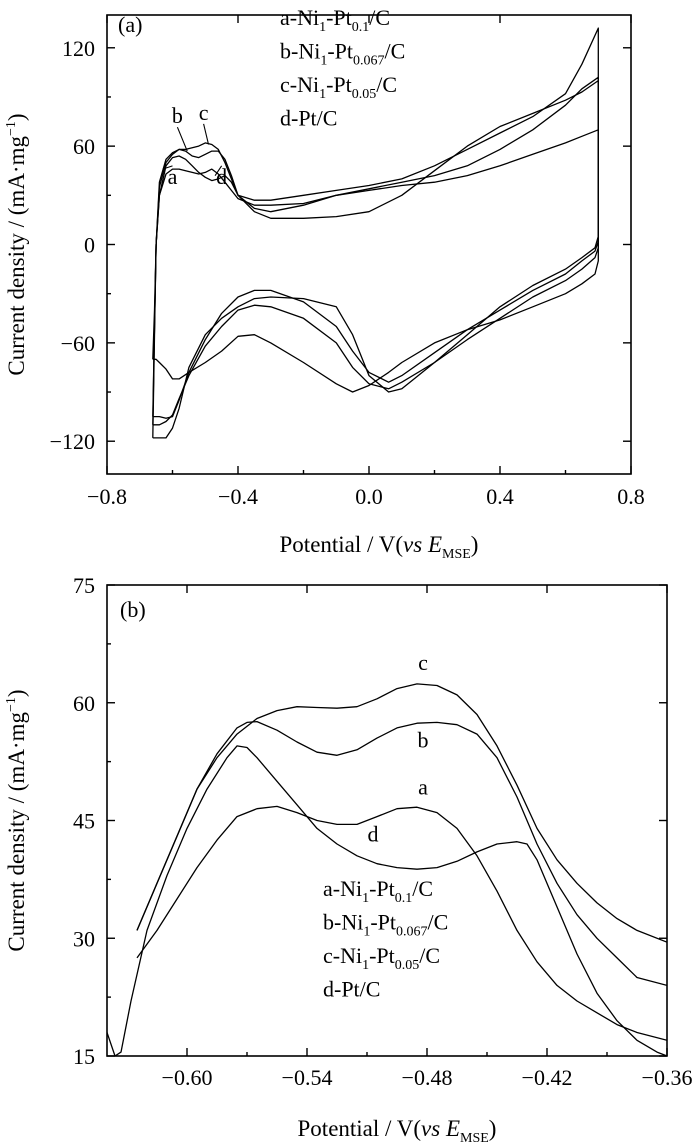 The width and height of the screenshot is (700, 1144). What do you see at coordinates (238, 496) in the screenshot?
I see `x-tick-label: −0.4` at bounding box center [238, 496].